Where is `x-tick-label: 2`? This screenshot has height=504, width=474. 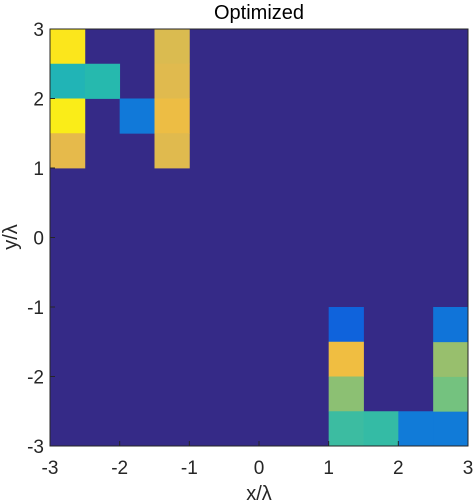
x-tick-label: 2 is located at coordinates (398, 468).